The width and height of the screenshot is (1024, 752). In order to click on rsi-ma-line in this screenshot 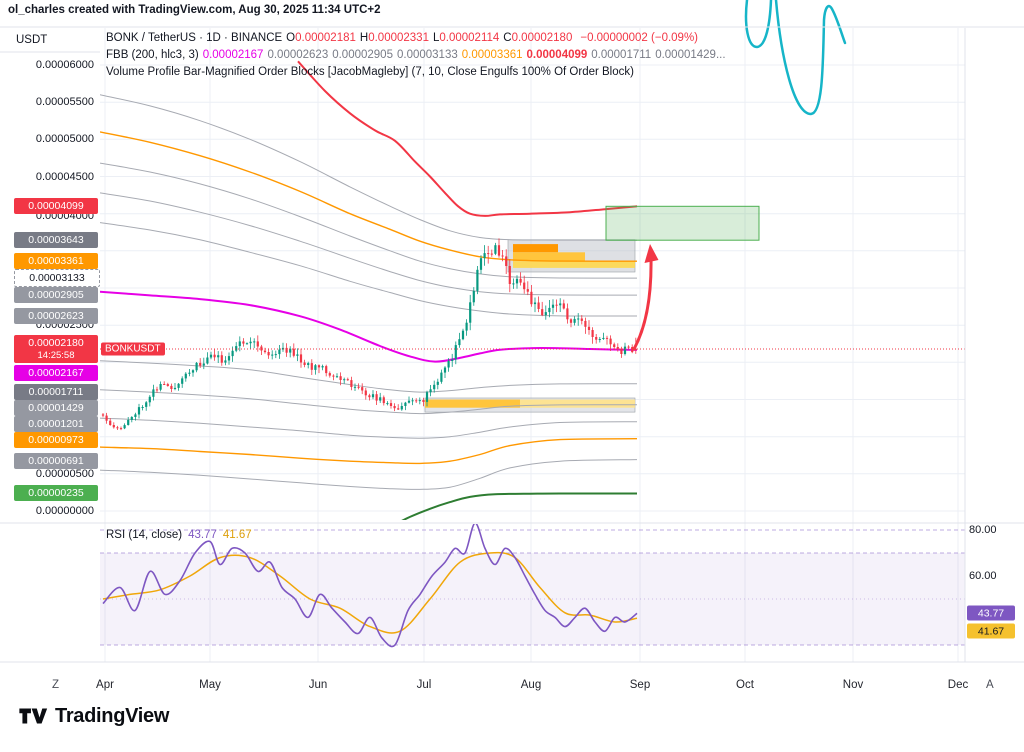, I will do `click(370, 592)`.